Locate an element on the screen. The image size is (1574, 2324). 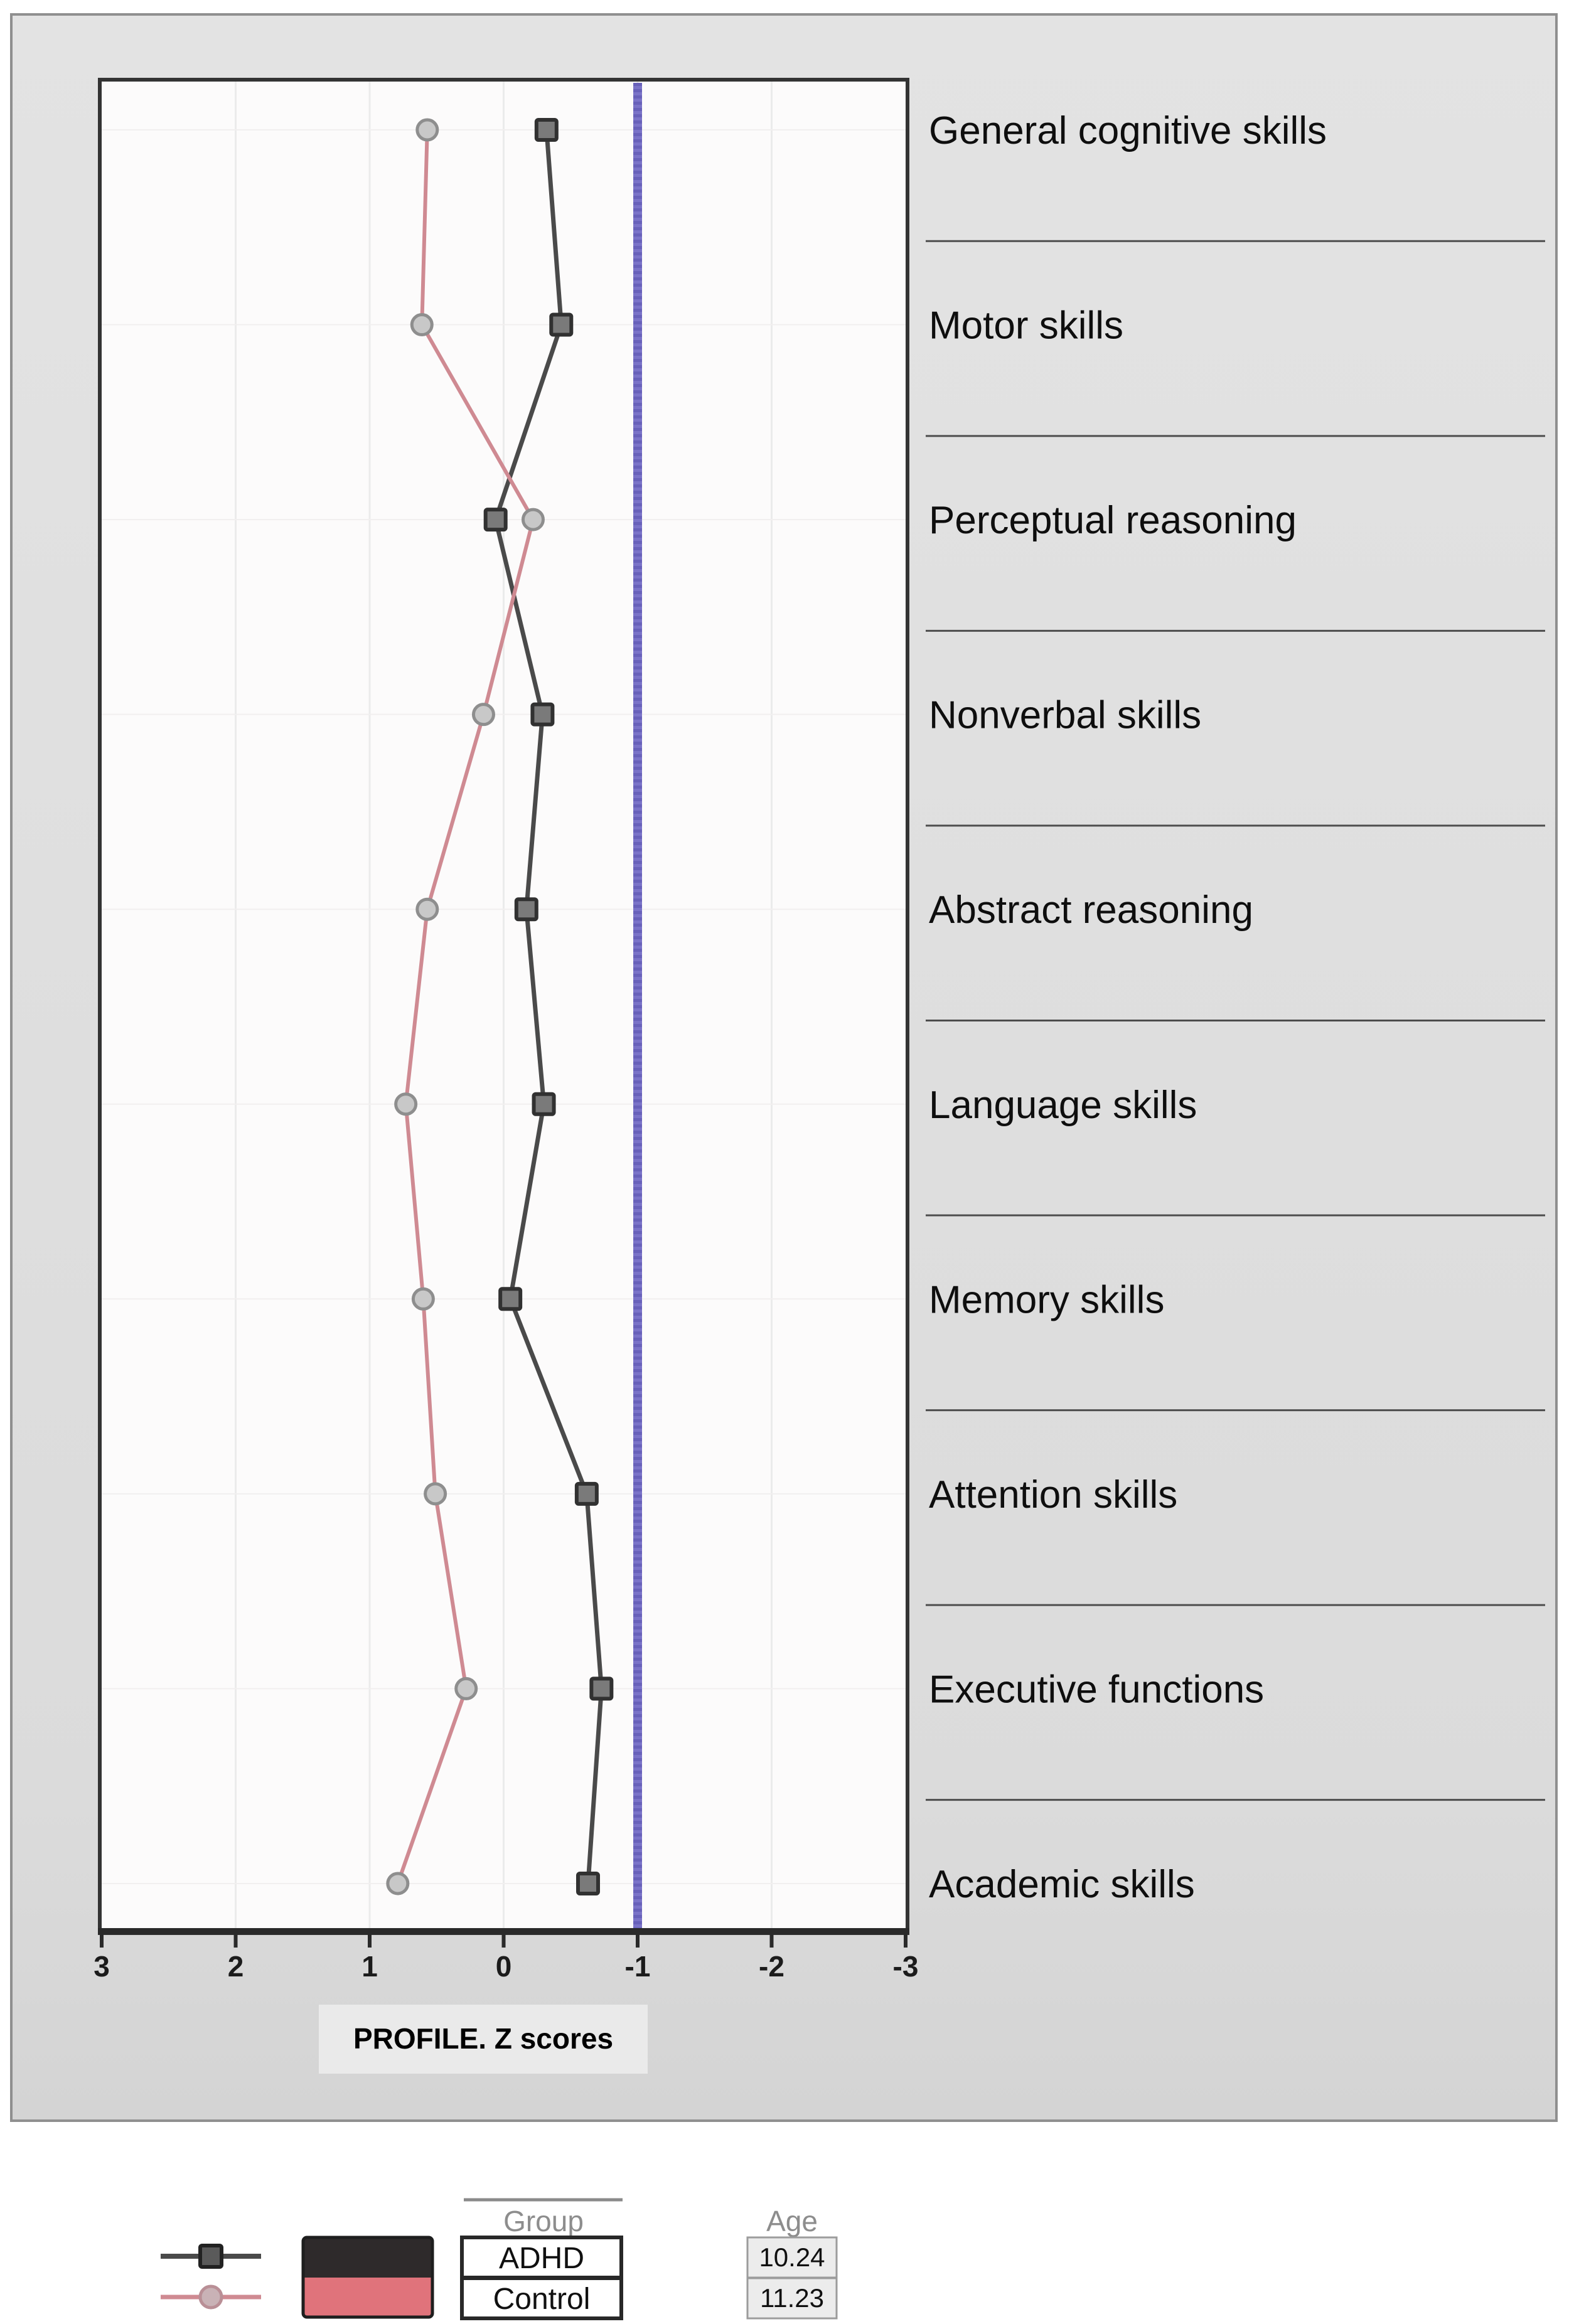
age-value-adhd: 10.24 is located at coordinates (792, 2257).